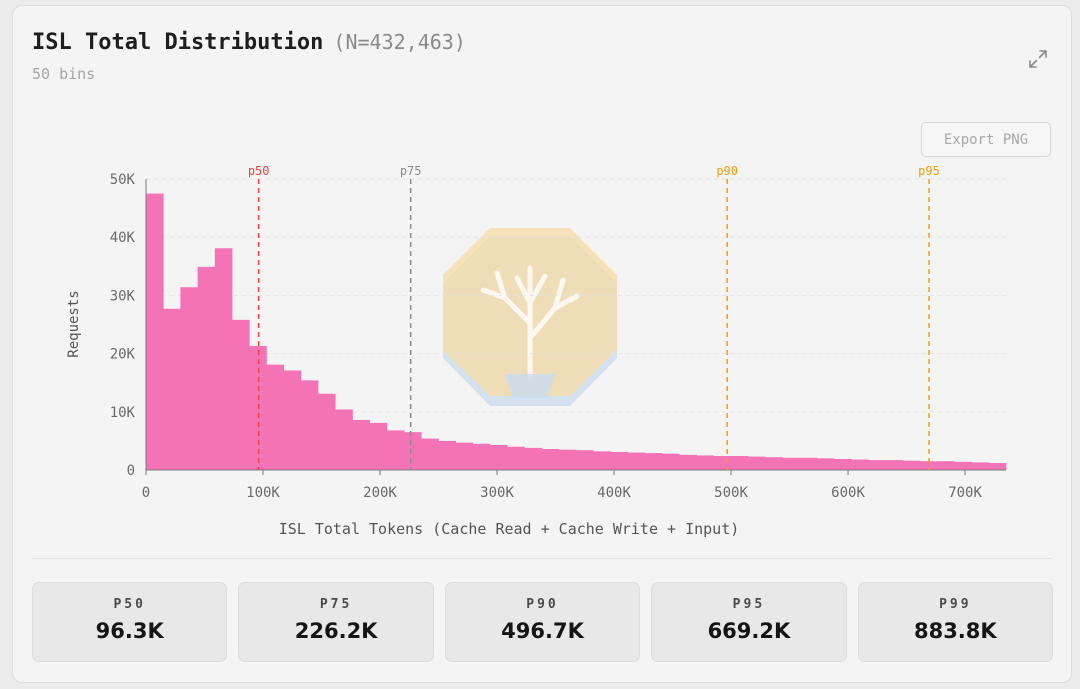 The height and width of the screenshot is (689, 1080). I want to click on stat-label: P90, so click(542, 604).